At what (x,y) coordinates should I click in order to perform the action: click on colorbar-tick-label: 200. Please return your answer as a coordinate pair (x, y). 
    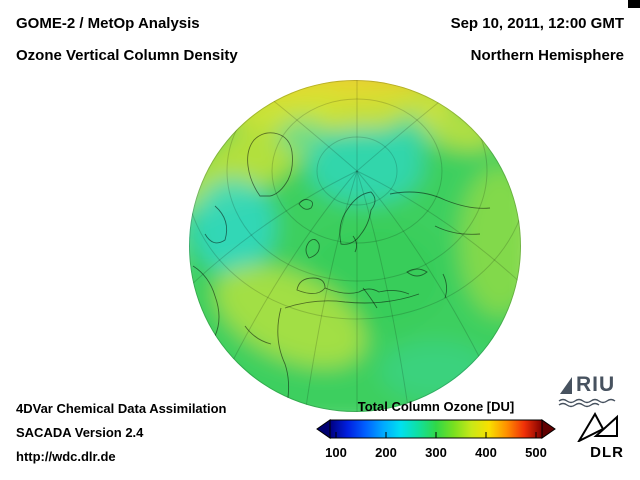
    Looking at the image, I should click on (386, 452).